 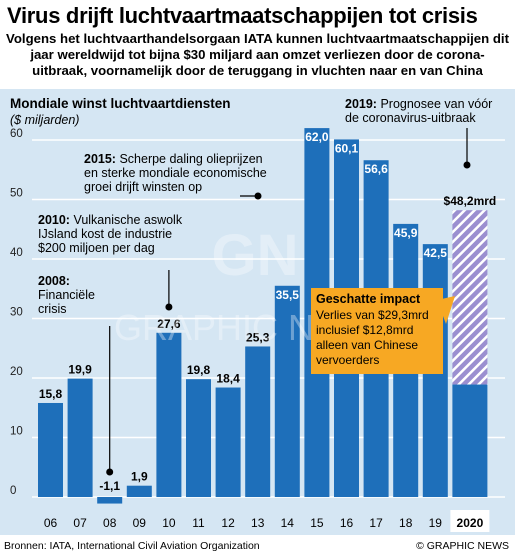 I want to click on y-axis-label: ($ miljarden), so click(x=44, y=120).